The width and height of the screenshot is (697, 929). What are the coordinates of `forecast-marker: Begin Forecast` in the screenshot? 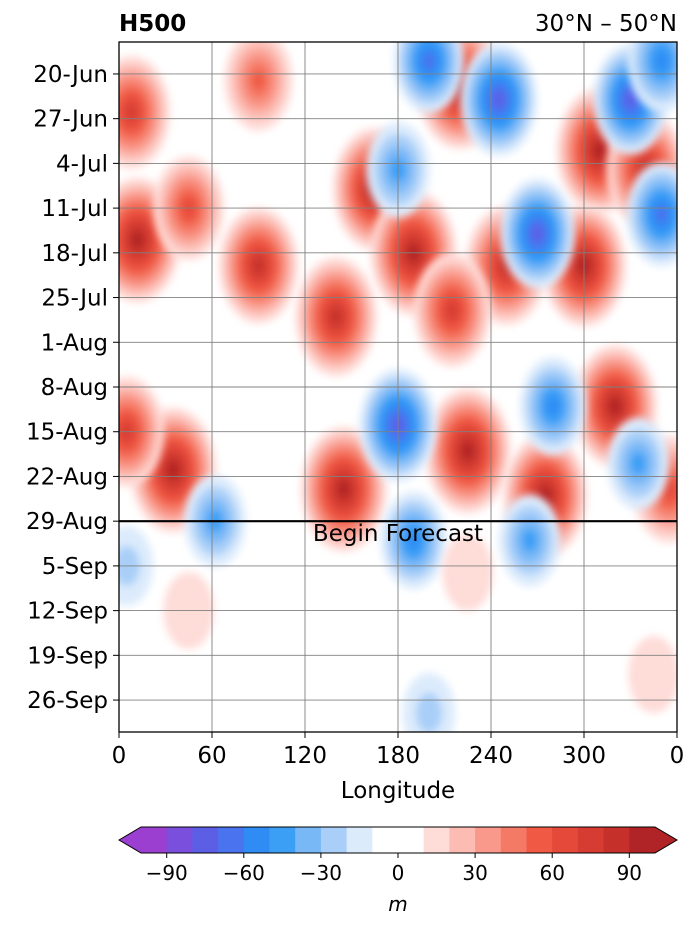 It's located at (398, 533).